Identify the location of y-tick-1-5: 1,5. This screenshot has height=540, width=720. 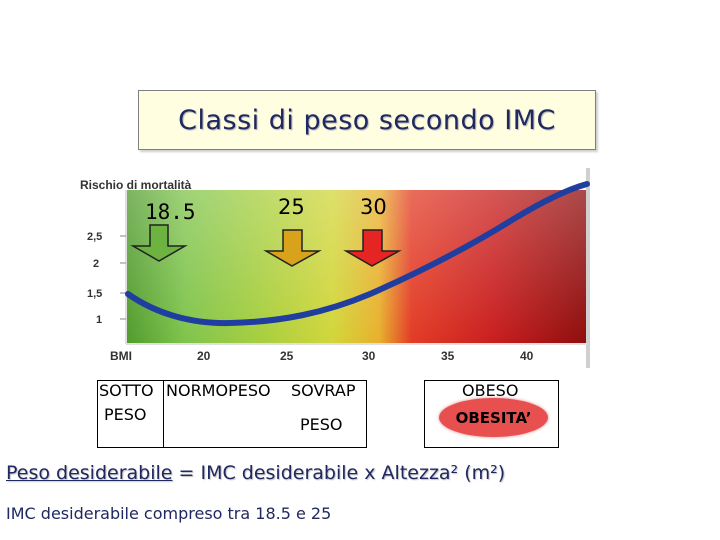
(94, 294).